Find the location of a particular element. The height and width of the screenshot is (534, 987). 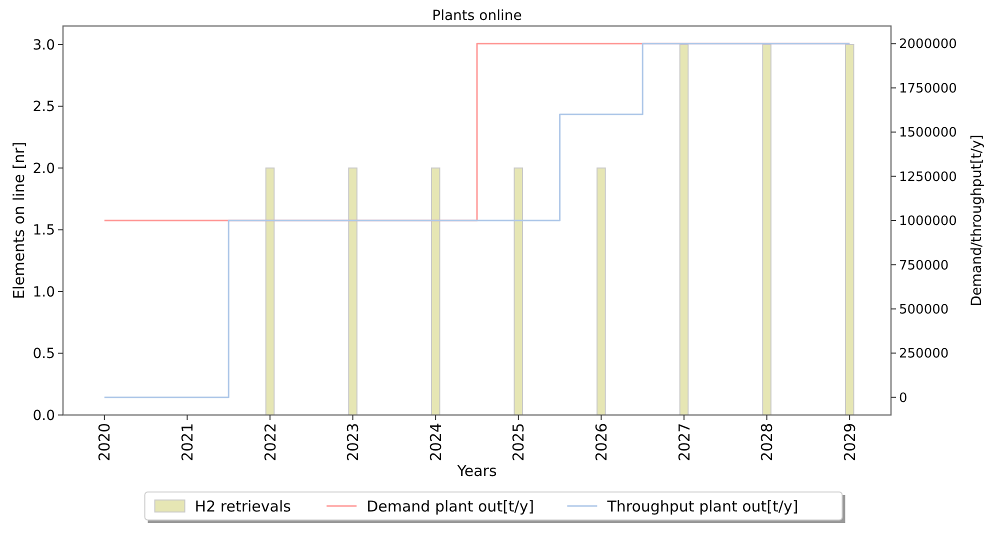

y2-axis-title: Demand/throughput[t/y] is located at coordinates (977, 220).